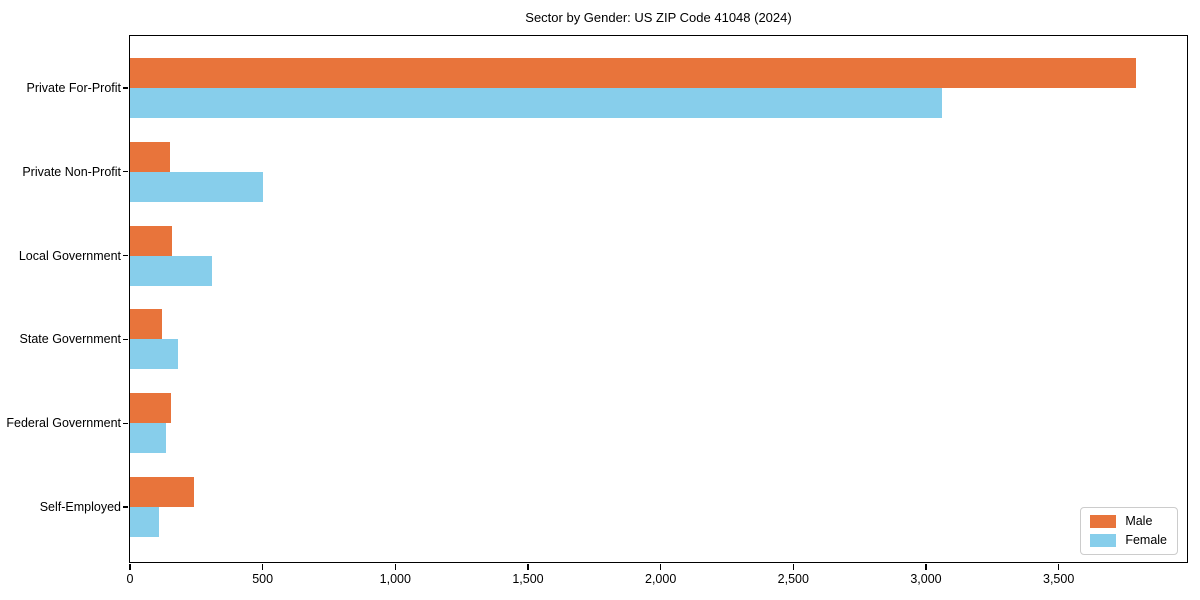  What do you see at coordinates (661, 579) in the screenshot?
I see `x-axis-tick-label: 2,000` at bounding box center [661, 579].